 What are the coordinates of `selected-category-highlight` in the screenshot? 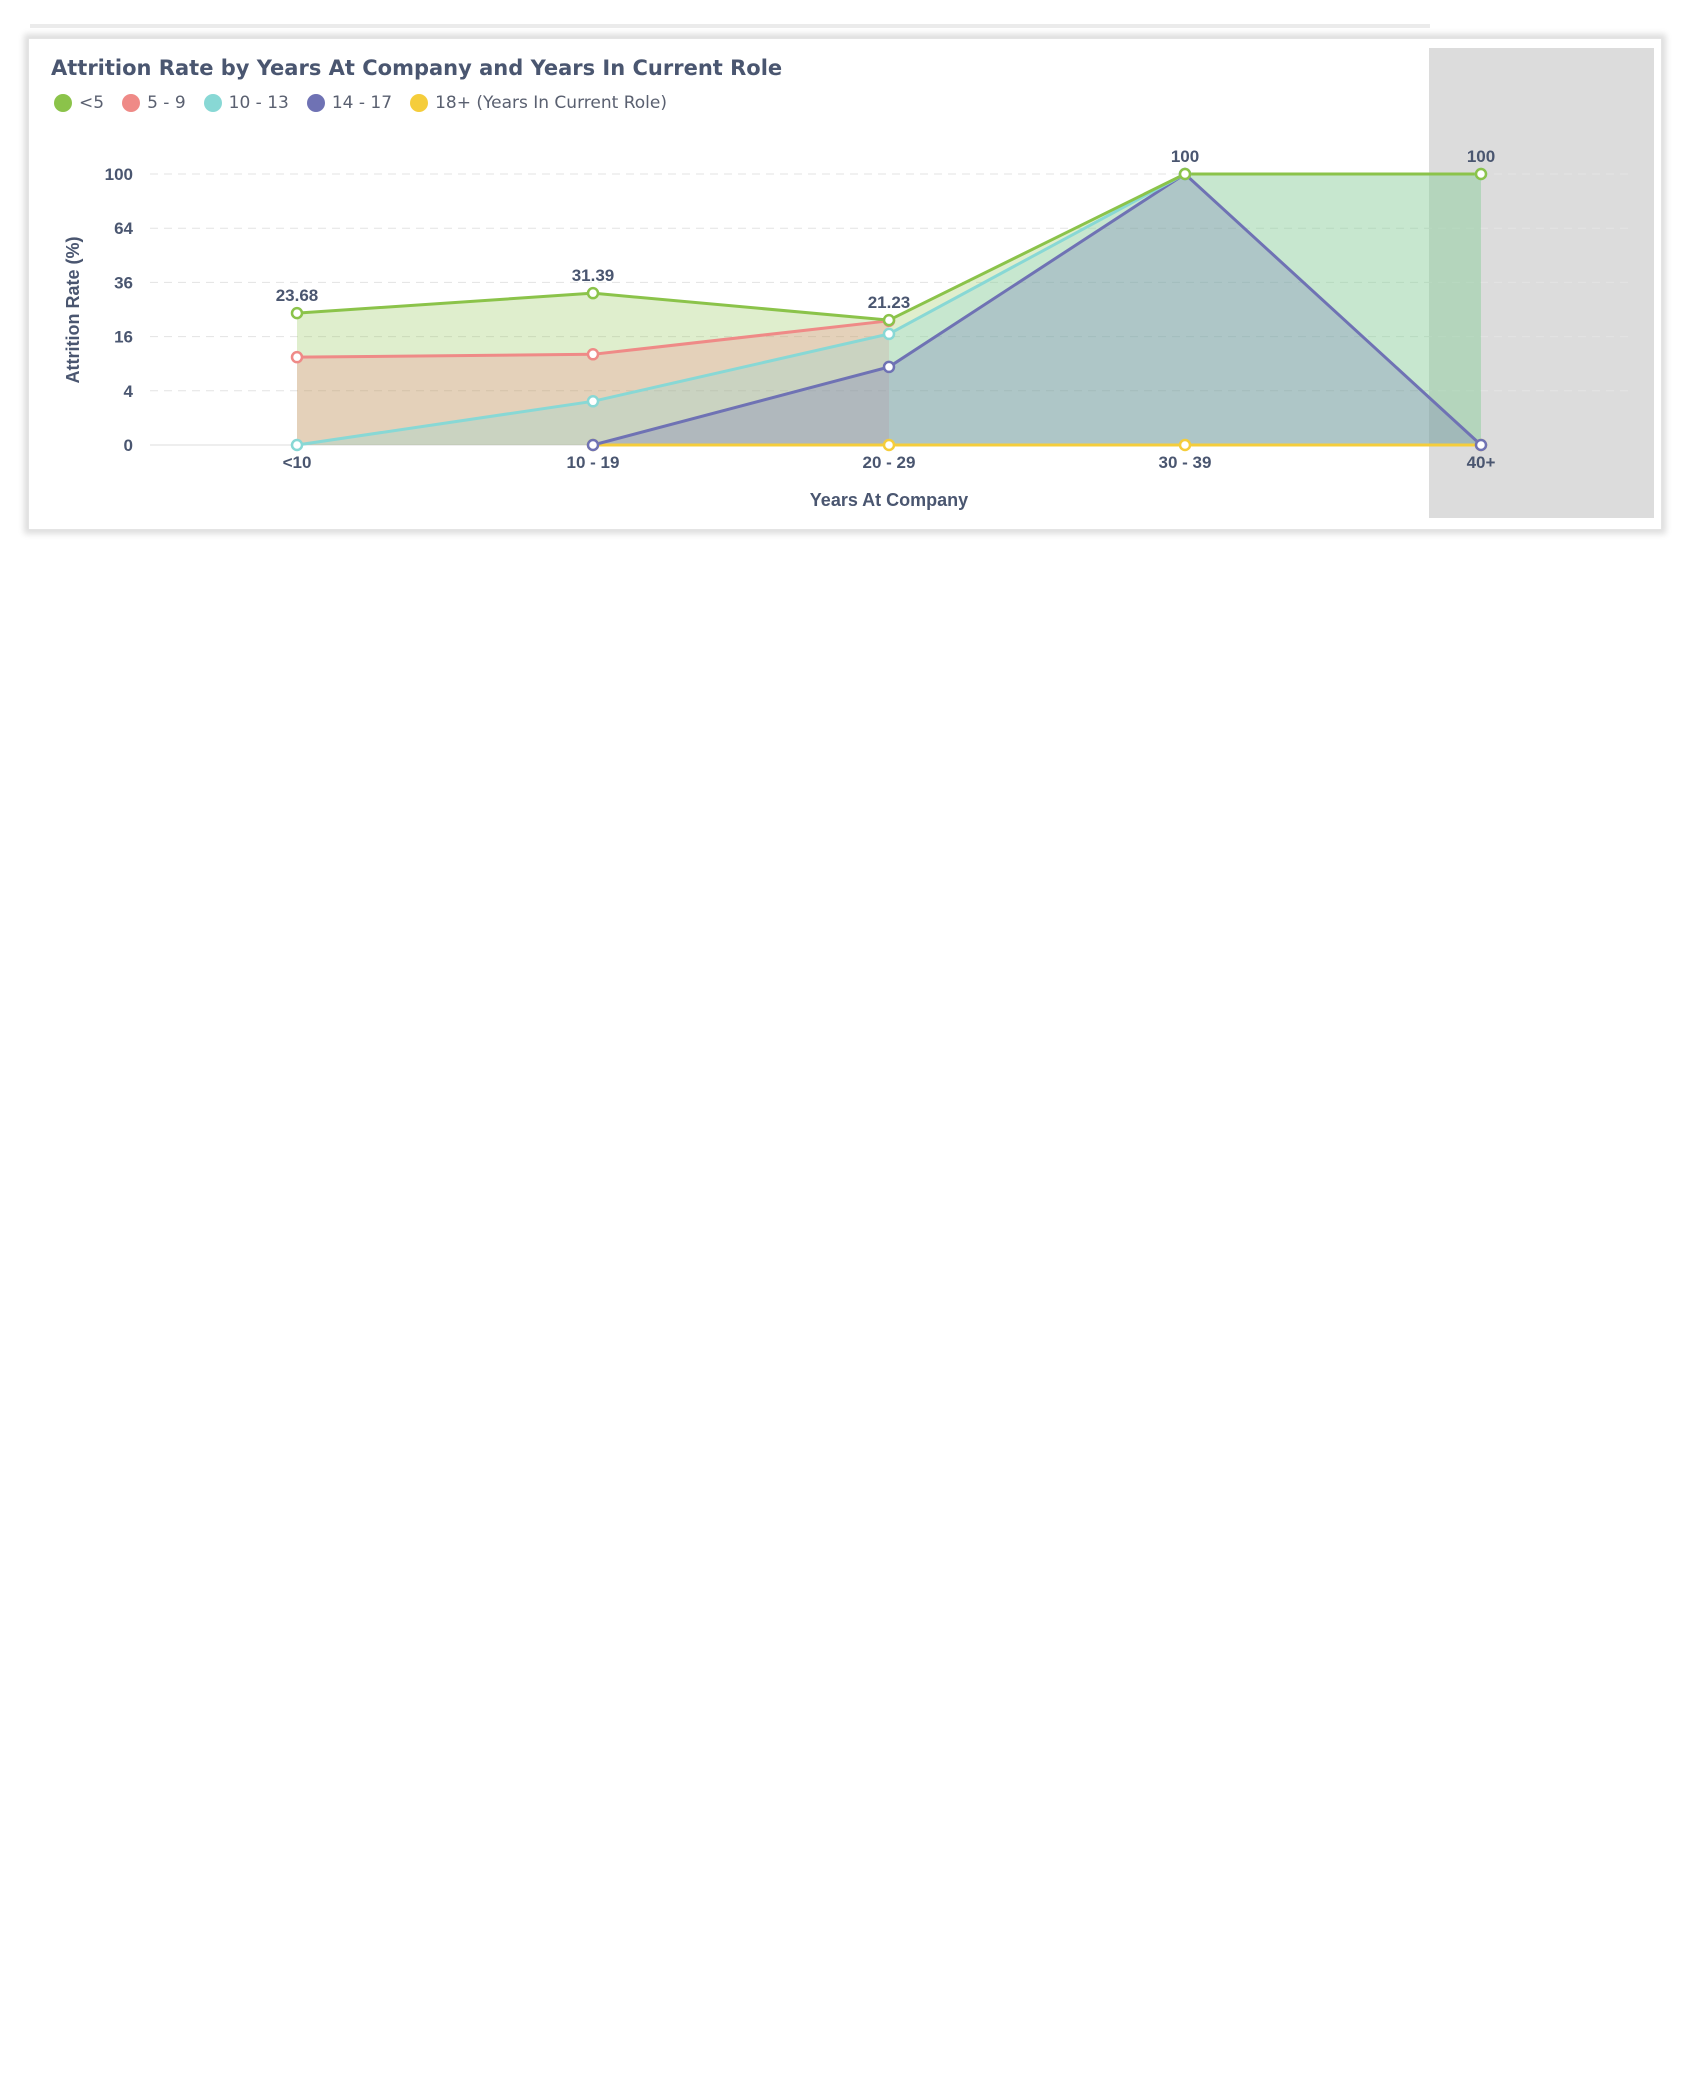 It's located at (1541, 283).